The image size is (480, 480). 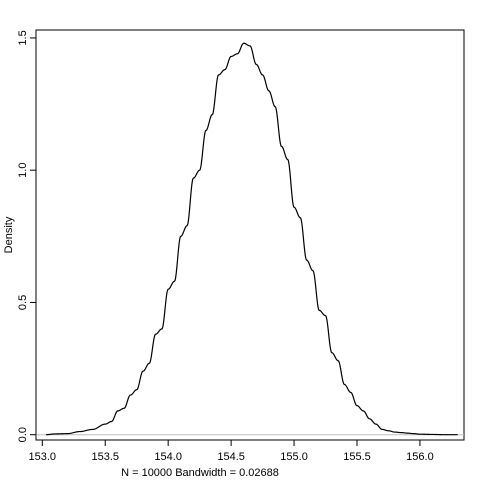 What do you see at coordinates (23, 170) in the screenshot?
I see `y-tick-label: 1.0` at bounding box center [23, 170].